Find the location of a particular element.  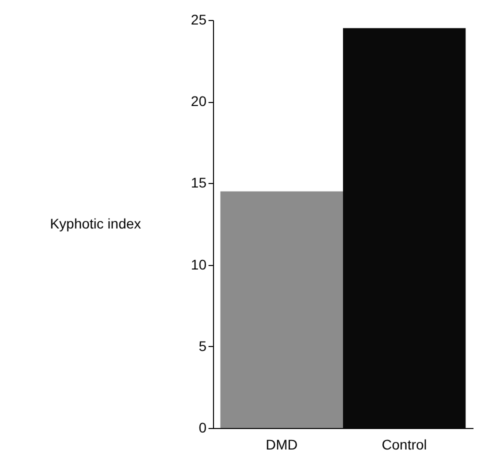

y-axis-title: Kyphotic index is located at coordinates (96, 224).